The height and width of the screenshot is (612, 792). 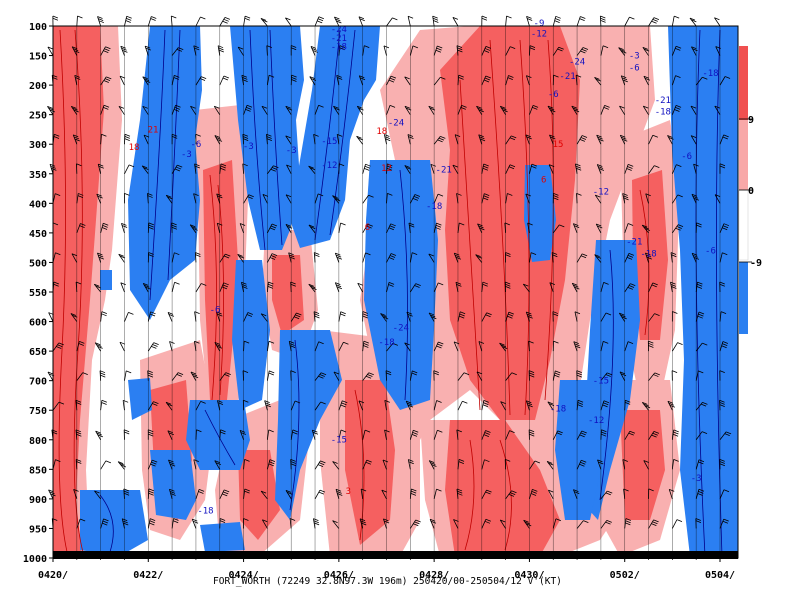 I want to click on contour-label: -24, so click(x=339, y=30).